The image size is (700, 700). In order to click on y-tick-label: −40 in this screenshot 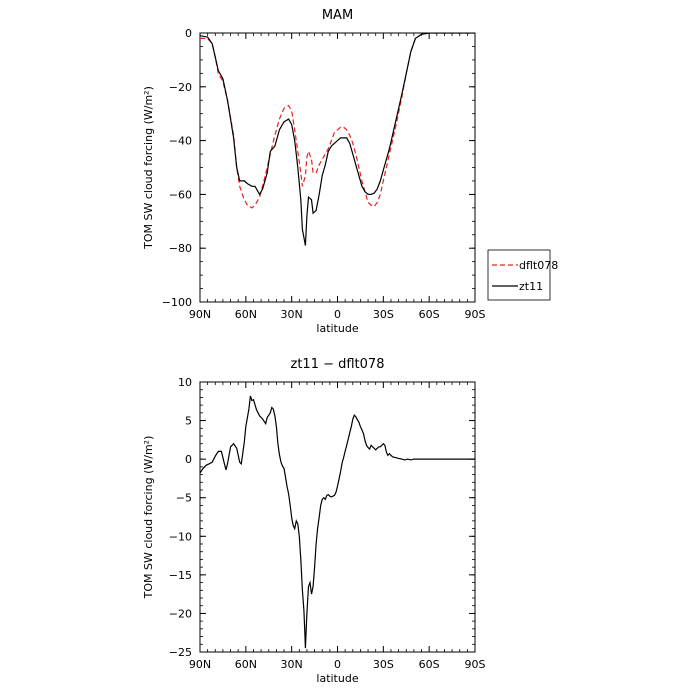, I will do `click(180, 141)`.